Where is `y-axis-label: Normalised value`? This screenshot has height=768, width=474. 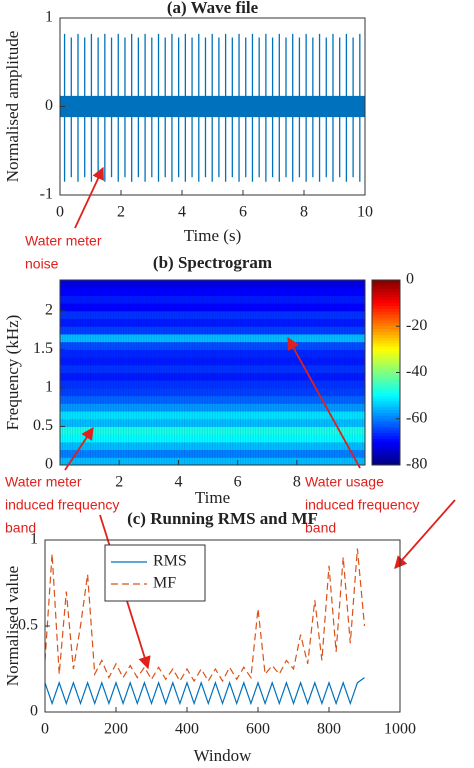 y-axis-label: Normalised value is located at coordinates (12, 626).